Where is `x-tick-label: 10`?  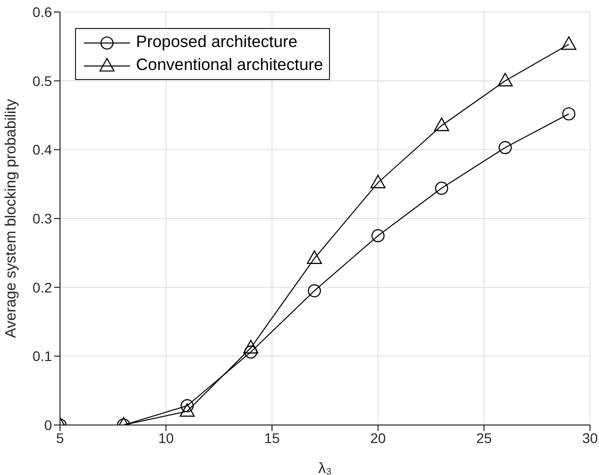
x-tick-label: 10 is located at coordinates (166, 438).